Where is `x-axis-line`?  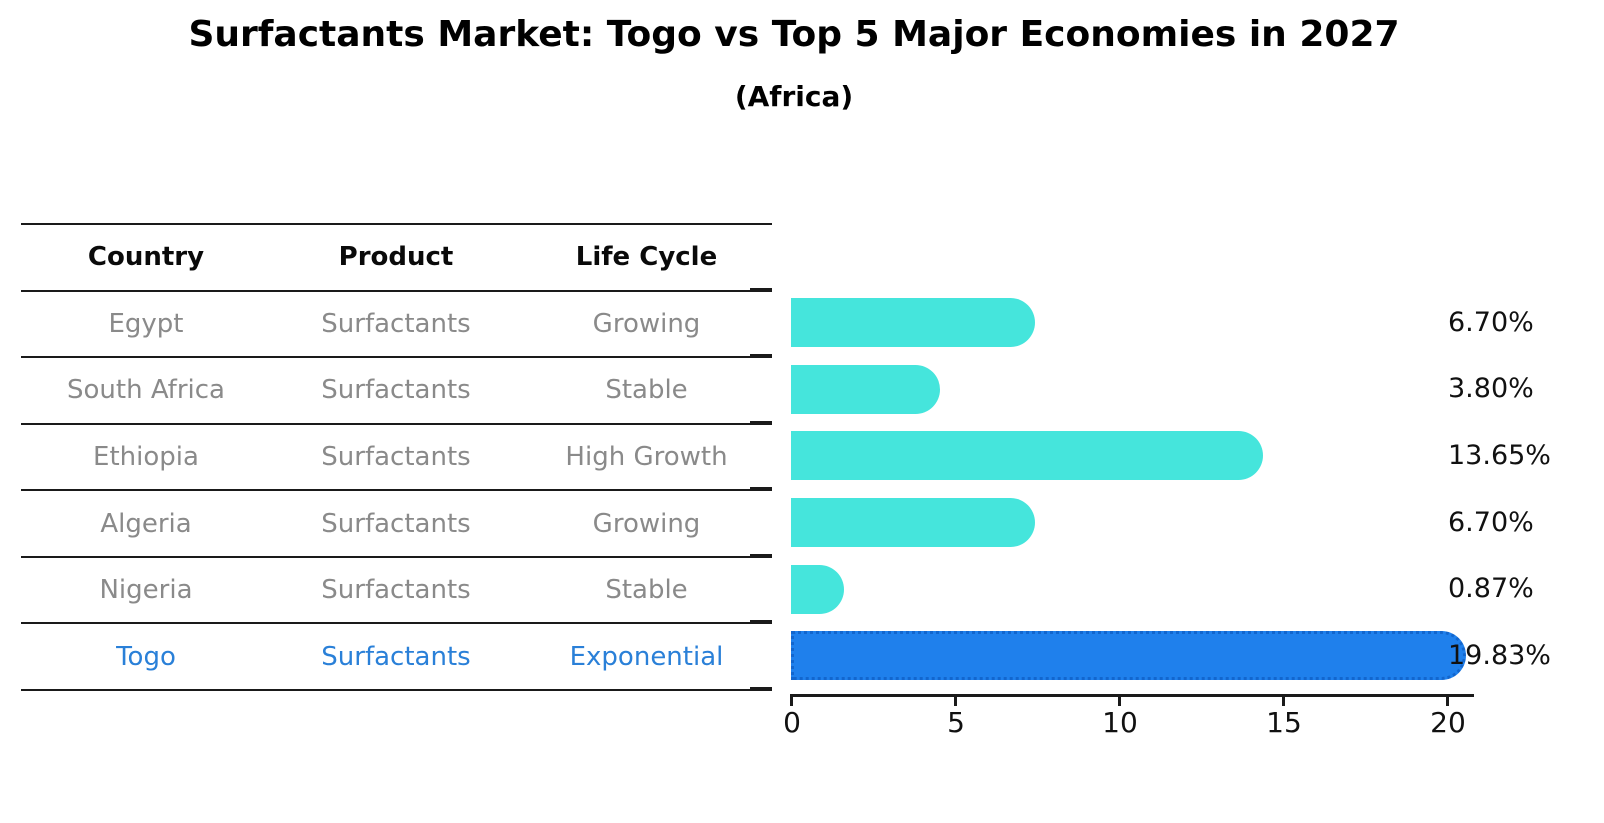
x-axis-line is located at coordinates (1132, 695).